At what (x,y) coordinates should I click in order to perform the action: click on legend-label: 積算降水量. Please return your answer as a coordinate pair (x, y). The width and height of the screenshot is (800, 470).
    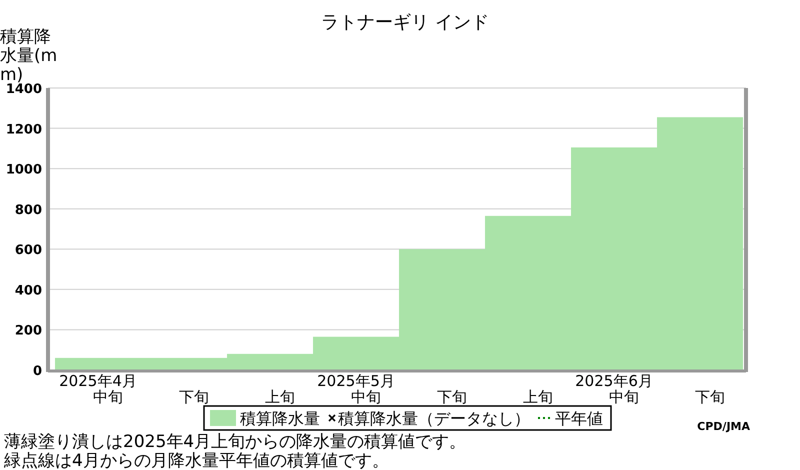
    Looking at the image, I should click on (280, 418).